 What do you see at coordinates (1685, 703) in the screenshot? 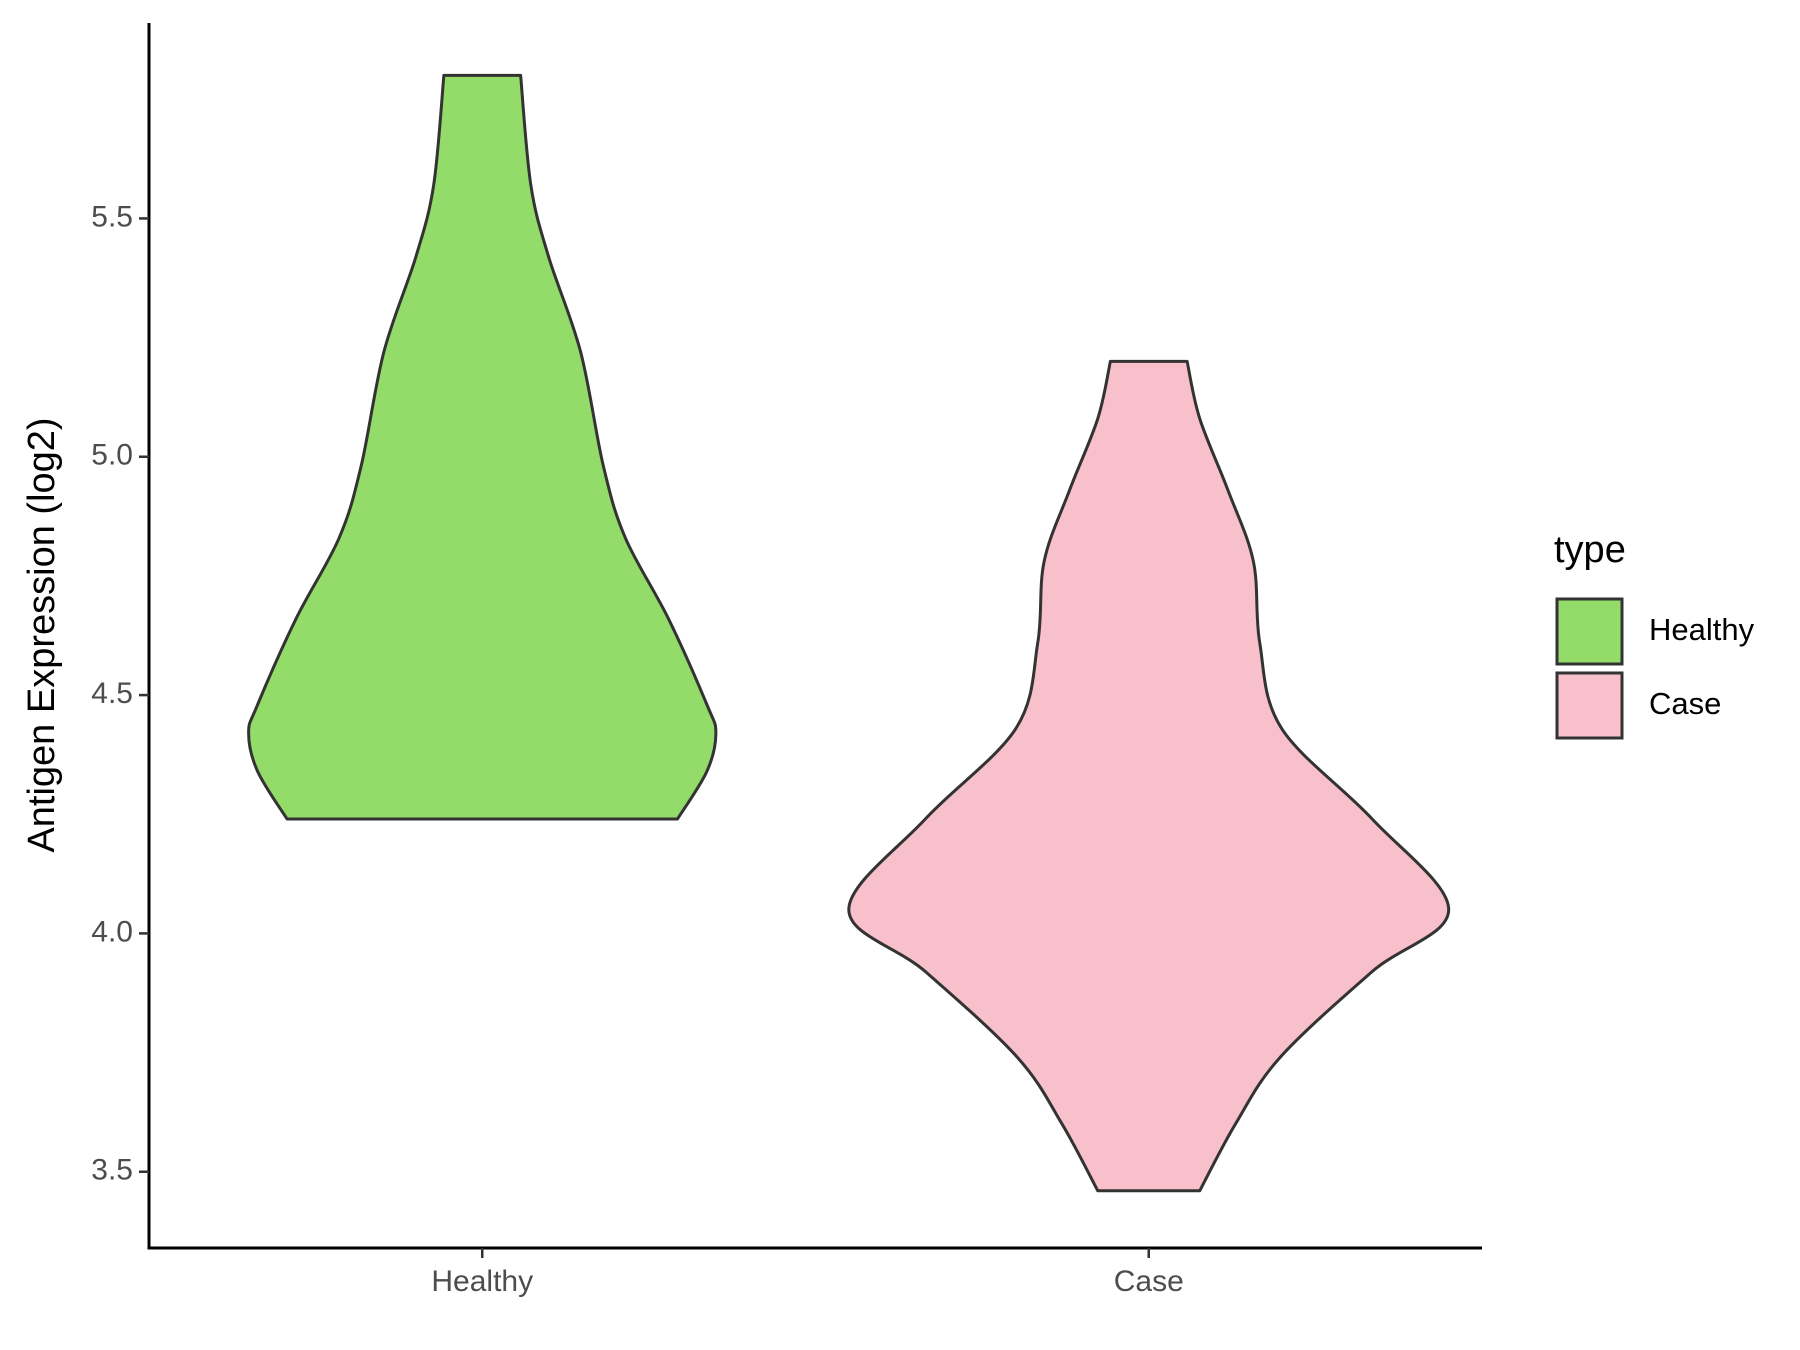
I see `legend-label: Case` at bounding box center [1685, 703].